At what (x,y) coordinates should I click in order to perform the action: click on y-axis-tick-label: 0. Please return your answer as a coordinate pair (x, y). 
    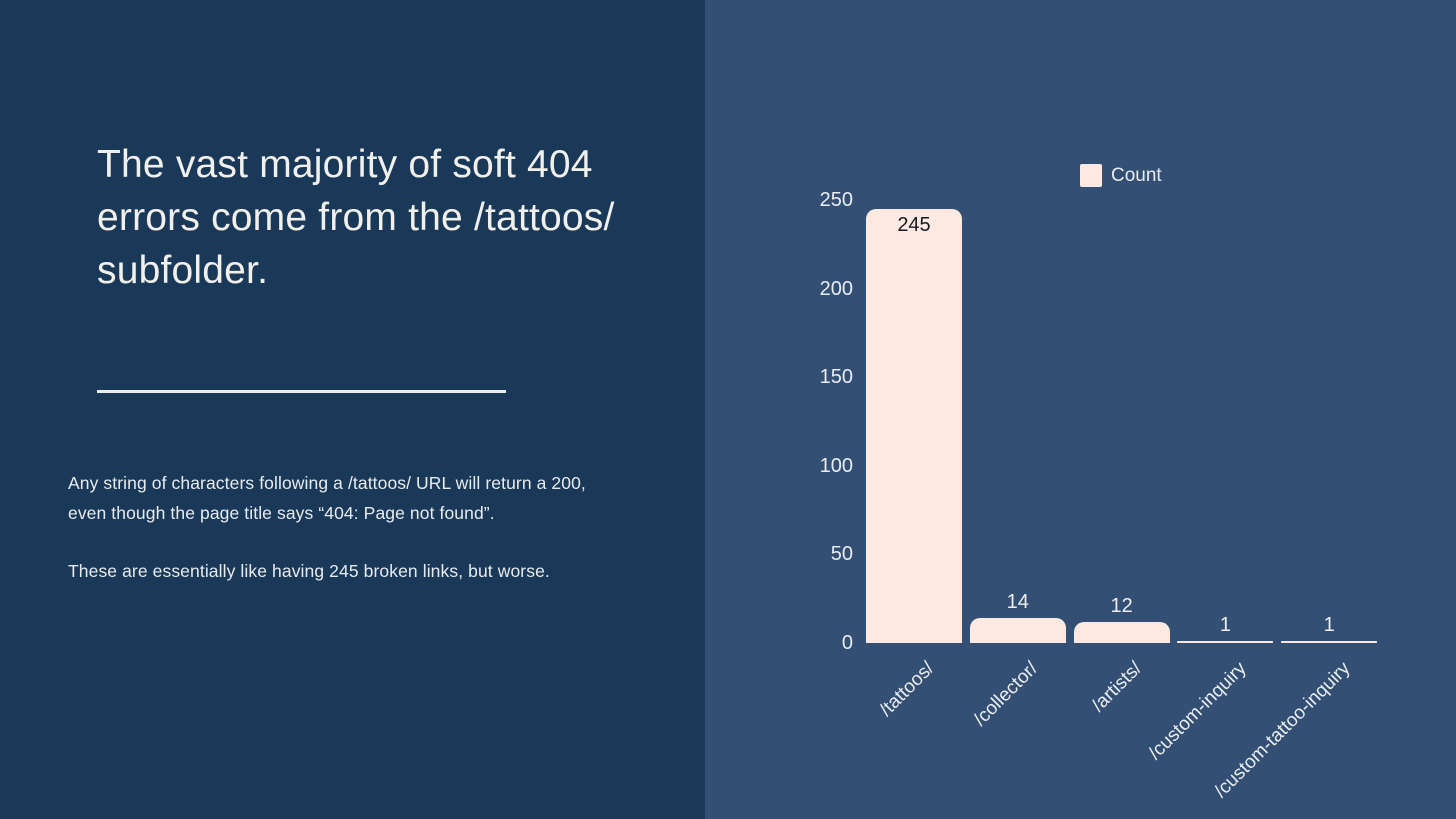
    Looking at the image, I should click on (847, 643).